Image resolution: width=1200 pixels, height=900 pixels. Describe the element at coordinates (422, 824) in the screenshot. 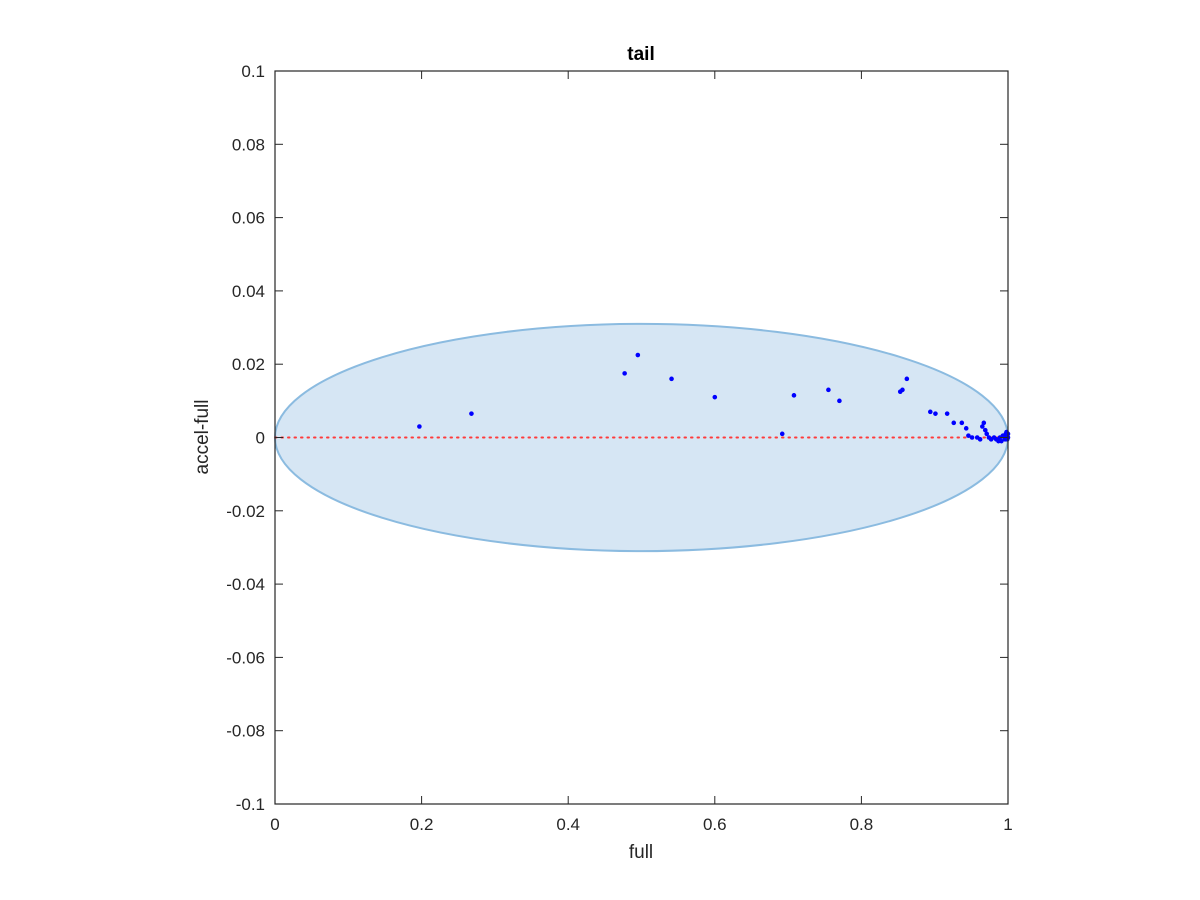

I see `x-tick-label: 0.2` at that location.